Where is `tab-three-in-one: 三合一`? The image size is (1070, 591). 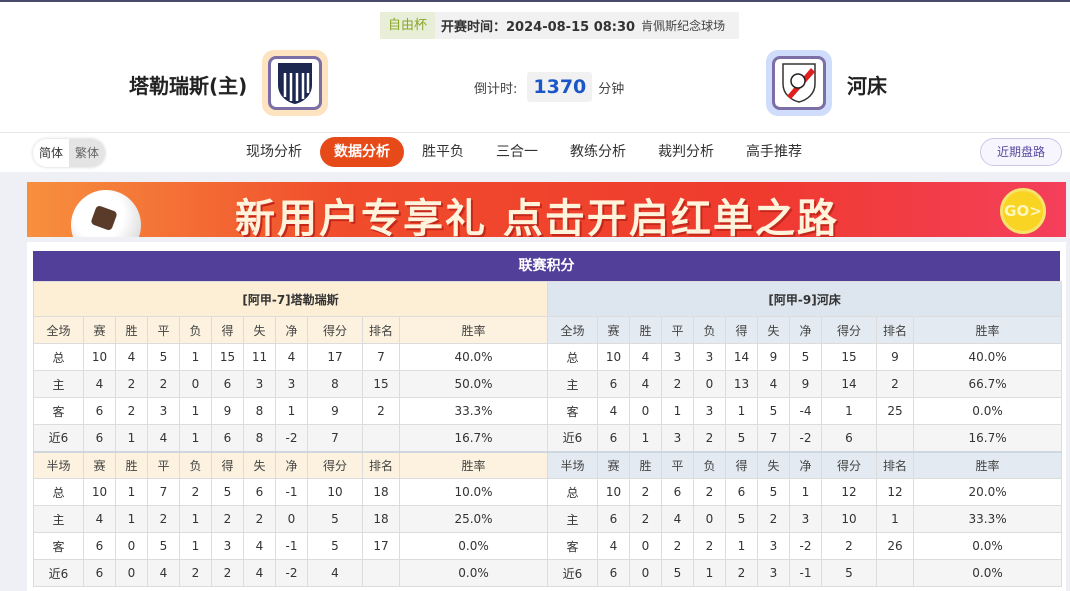 tab-three-in-one: 三合一 is located at coordinates (517, 152).